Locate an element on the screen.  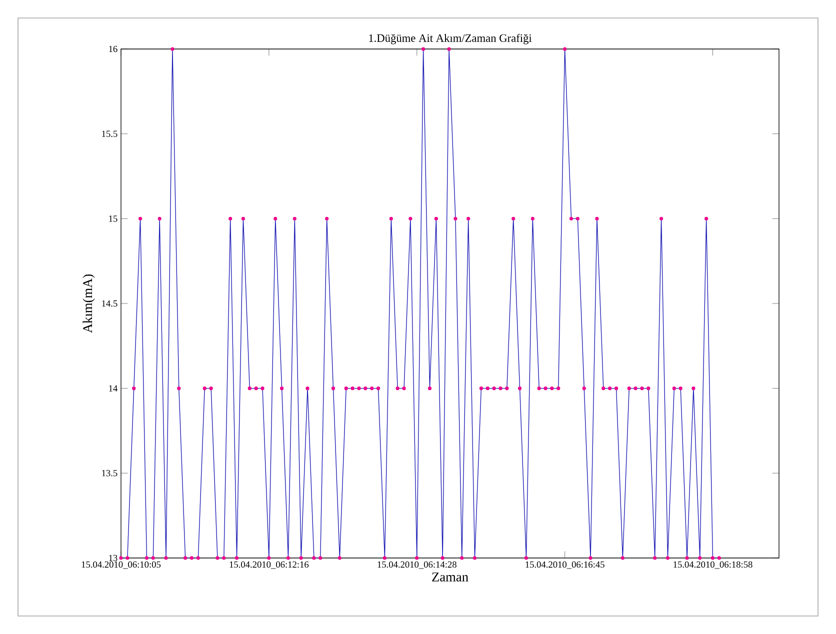
y-tick-label: 14 is located at coordinates (113, 388).